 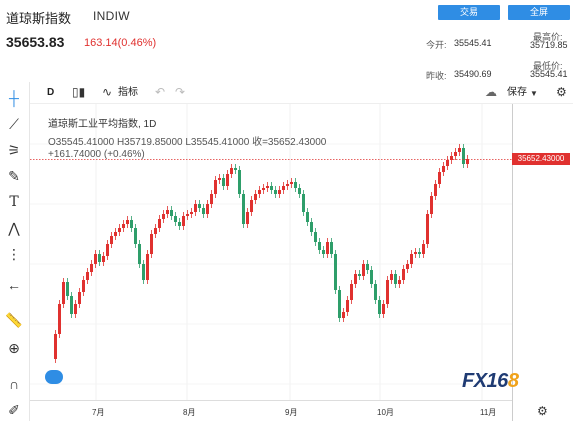 What do you see at coordinates (14, 285) in the screenshot?
I see `back-arrow-icon: ←` at bounding box center [14, 285].